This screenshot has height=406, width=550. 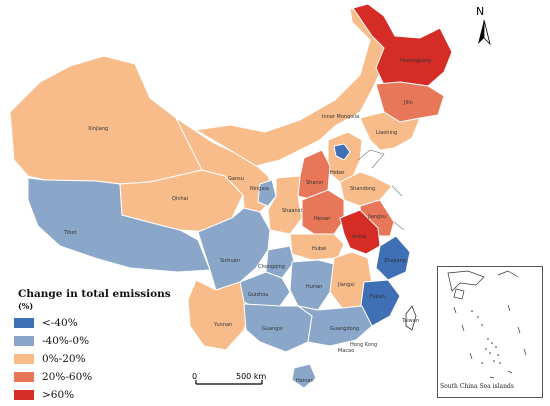 I want to click on province-shandong, so click(x=366, y=189).